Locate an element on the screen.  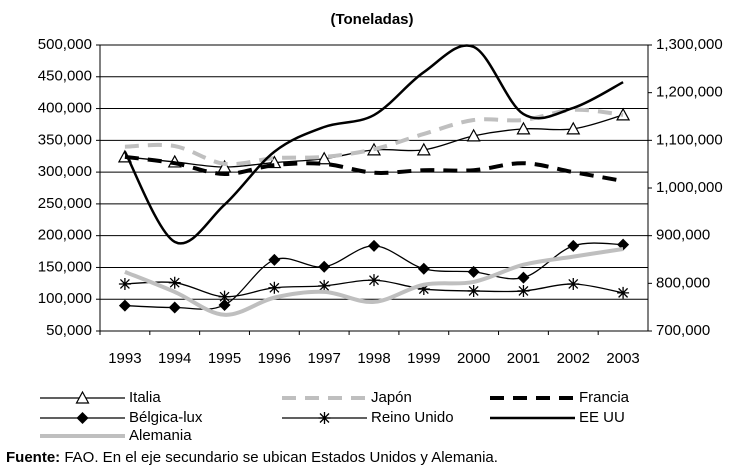
legend-label: Japón is located at coordinates (391, 397).